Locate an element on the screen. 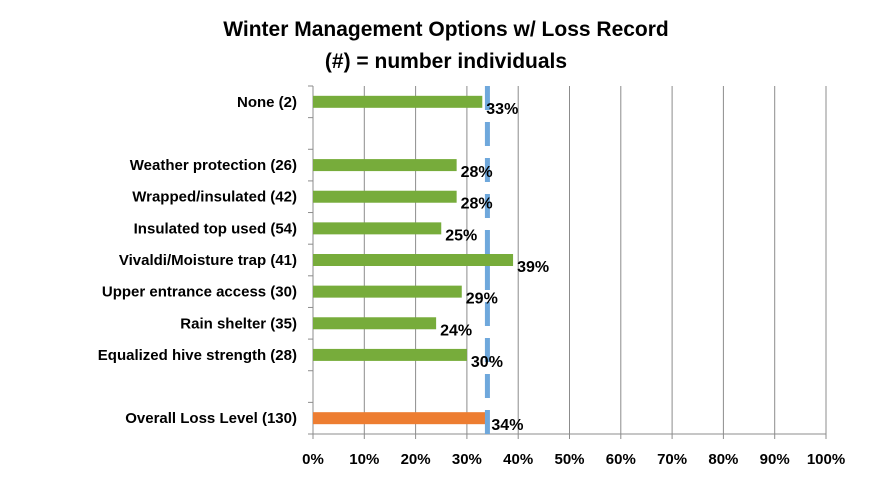  data-label: 33% is located at coordinates (502, 109).